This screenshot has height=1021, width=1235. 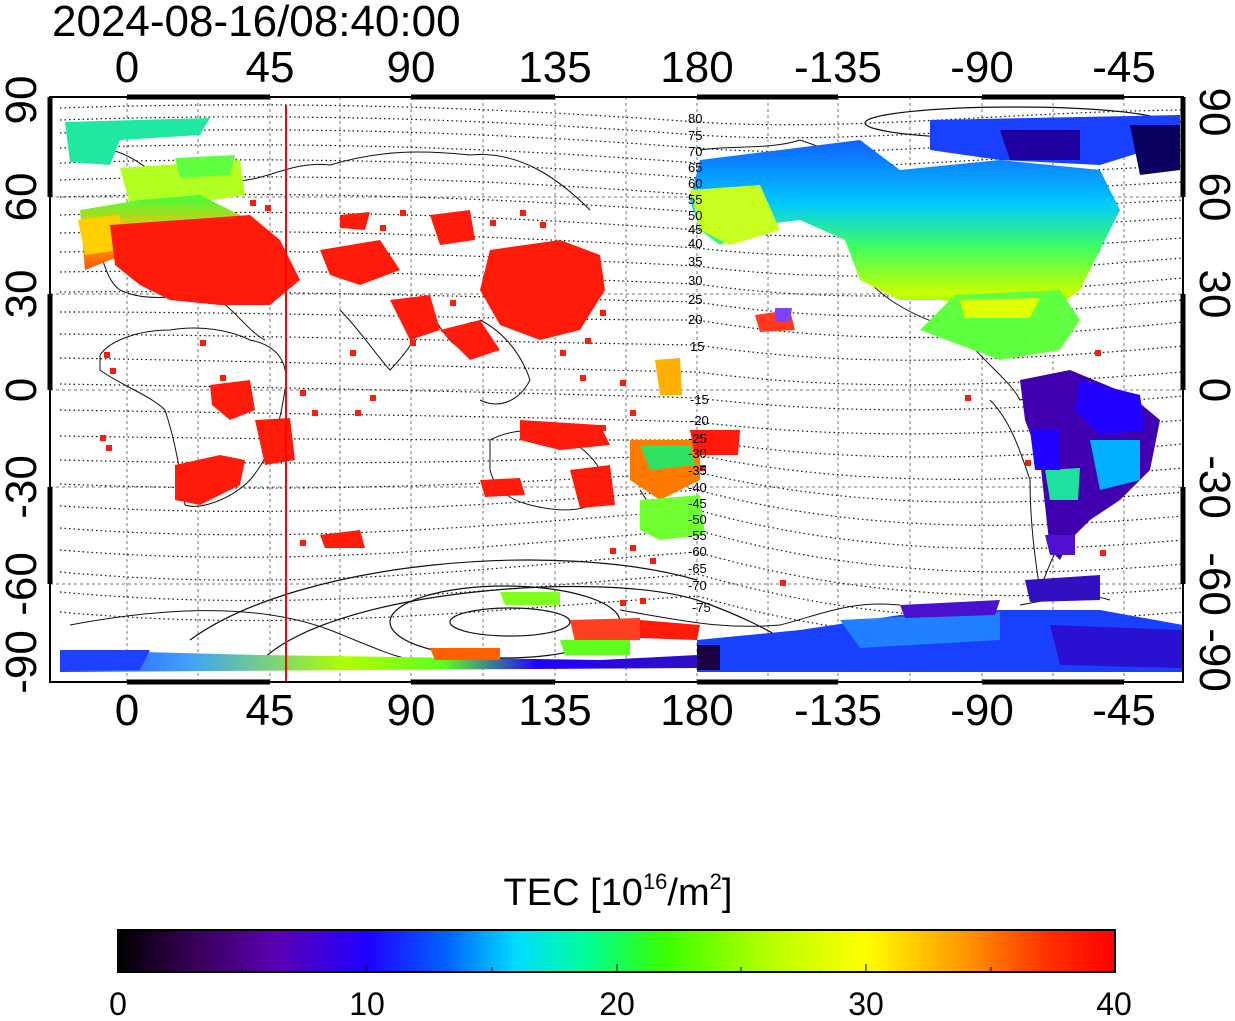 What do you see at coordinates (635, 710) in the screenshot?
I see `bottom-longitude-axis: 0 45 90 135 180 -135 -90 -45` at bounding box center [635, 710].